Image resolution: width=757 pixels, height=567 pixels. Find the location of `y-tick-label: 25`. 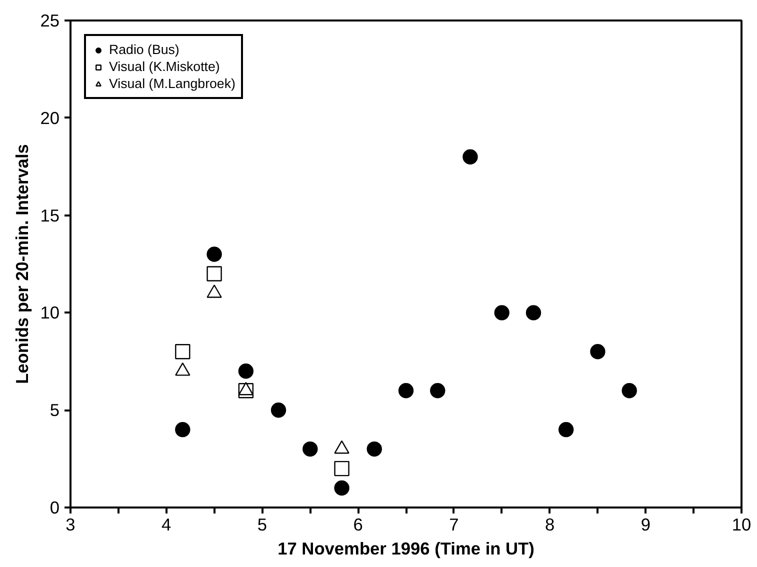

y-tick-label: 25 is located at coordinates (50, 20).